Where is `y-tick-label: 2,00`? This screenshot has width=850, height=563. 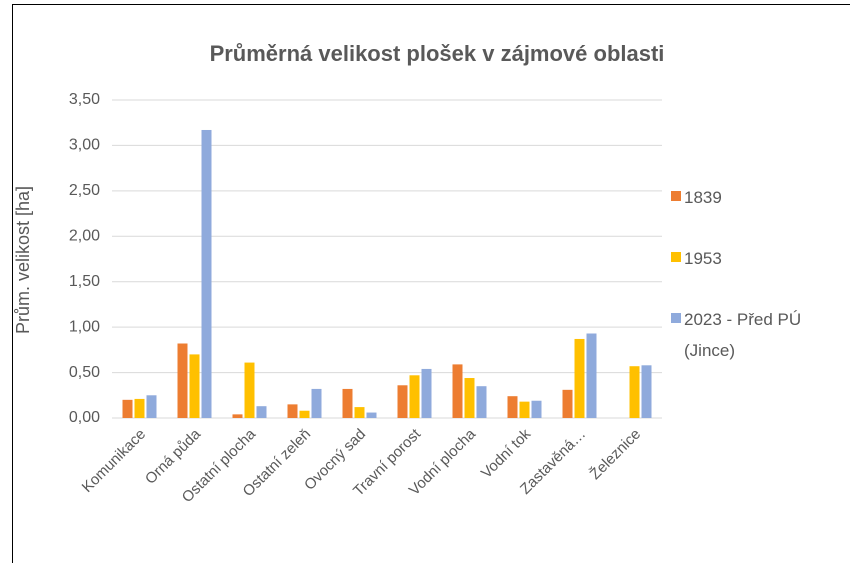
y-tick-label: 2,00 is located at coordinates (84, 236).